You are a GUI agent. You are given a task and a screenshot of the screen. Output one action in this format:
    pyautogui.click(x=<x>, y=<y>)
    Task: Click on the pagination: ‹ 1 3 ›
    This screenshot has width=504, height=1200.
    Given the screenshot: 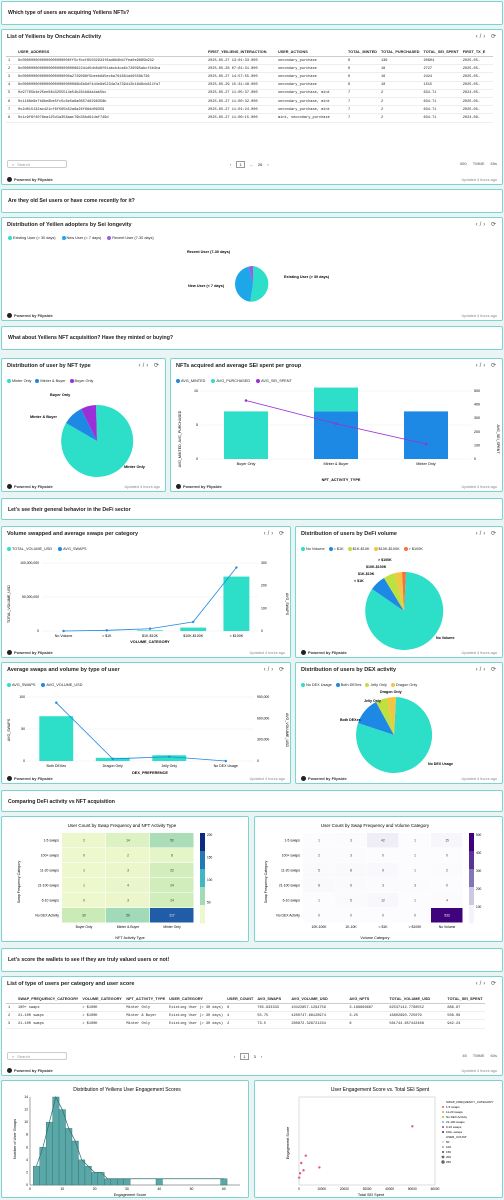 What is the action you would take?
    pyautogui.click(x=248, y=1056)
    